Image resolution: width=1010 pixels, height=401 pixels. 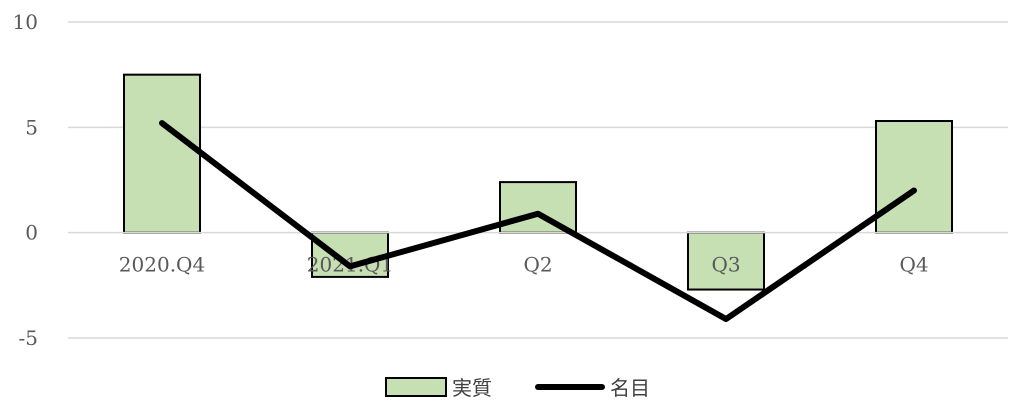 What do you see at coordinates (416, 387) in the screenshot?
I see `legend-swatch-real` at bounding box center [416, 387].